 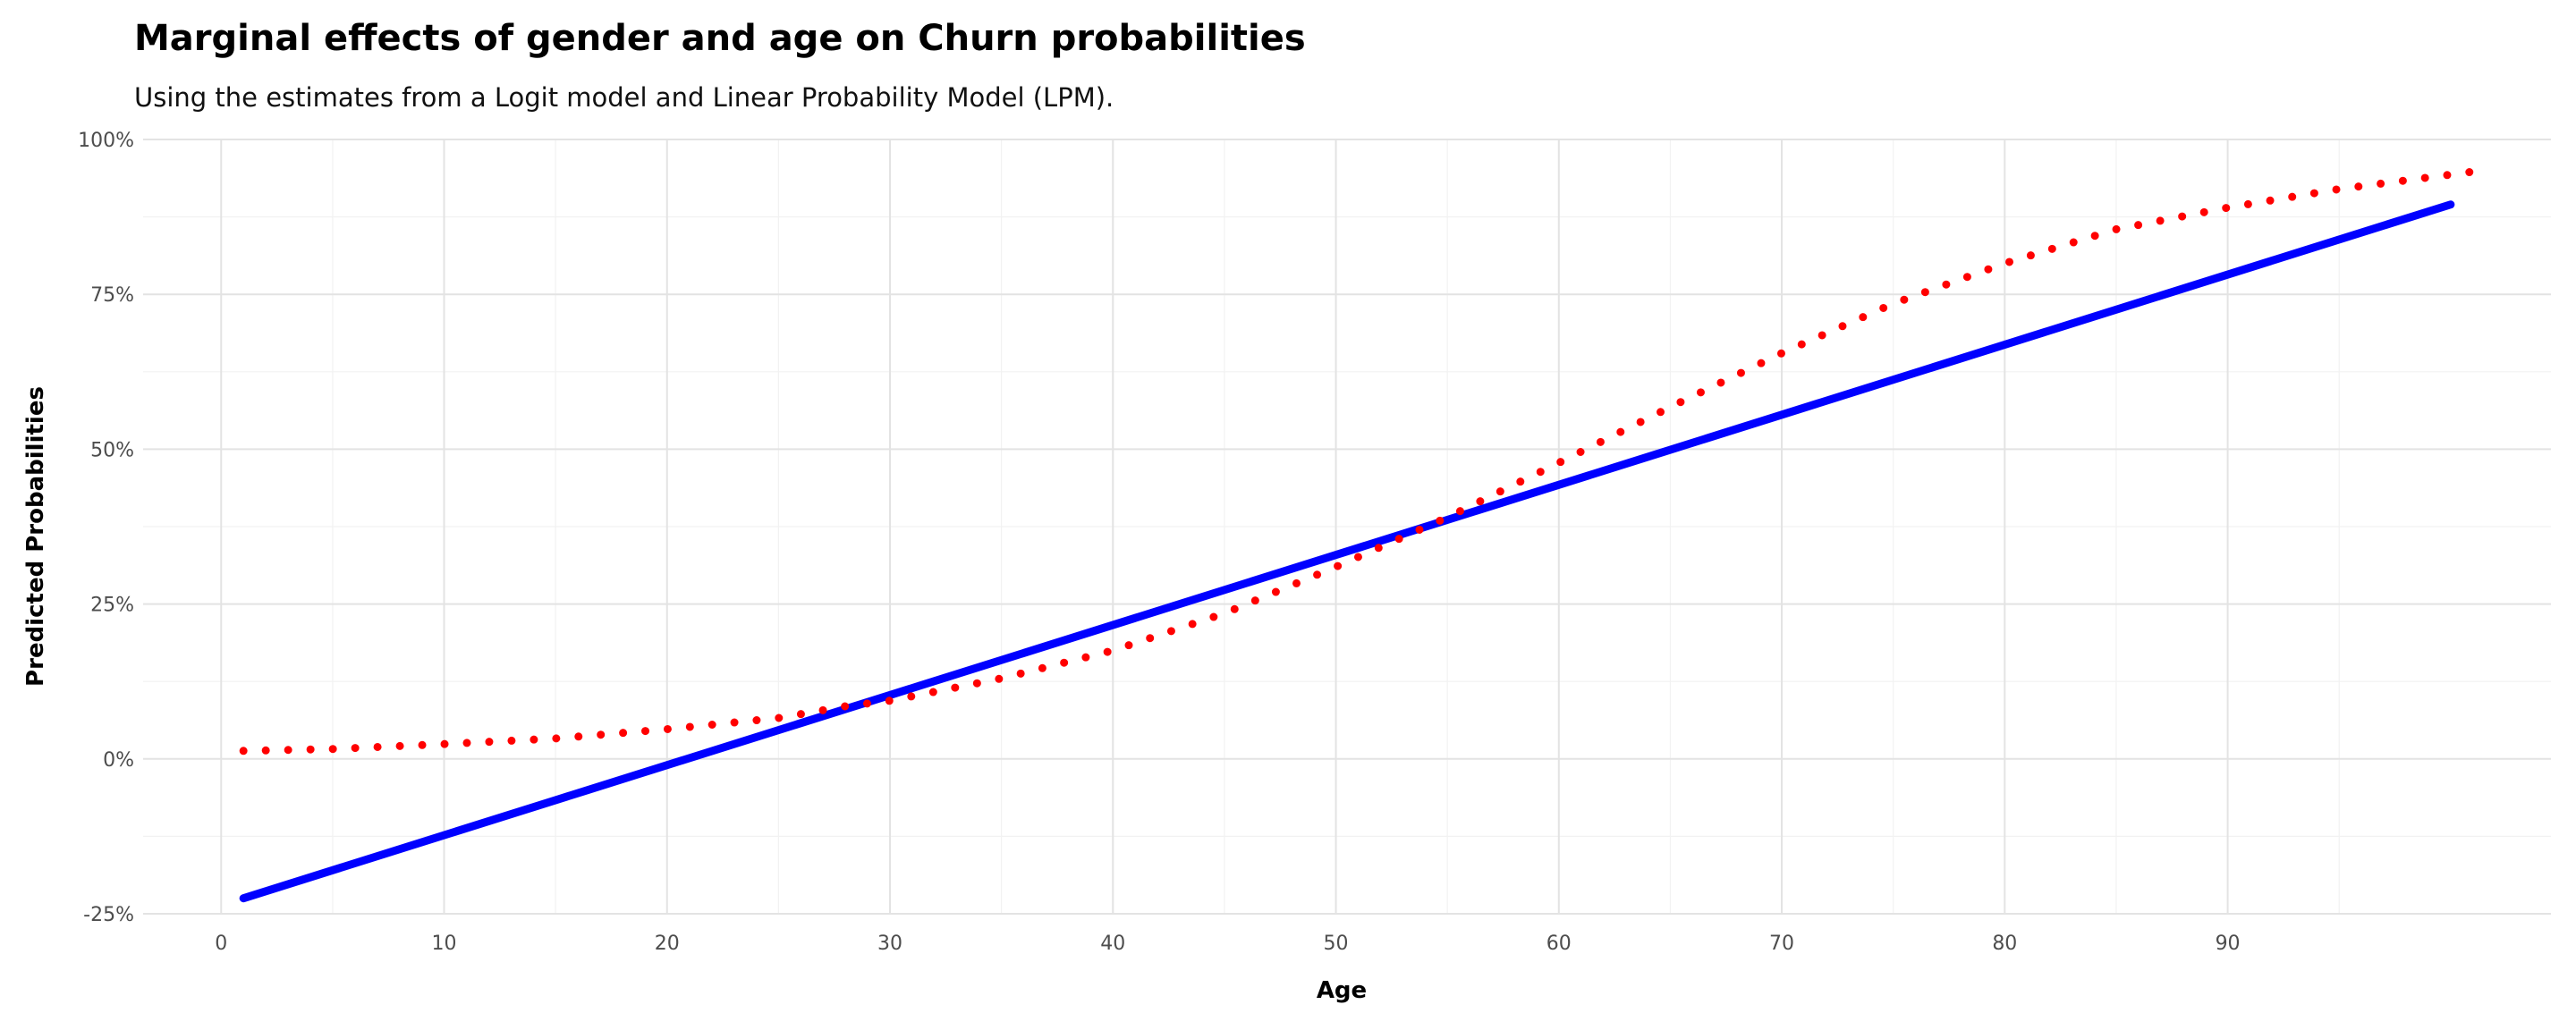 What do you see at coordinates (221, 944) in the screenshot?
I see `x-tick-label: 0` at bounding box center [221, 944].